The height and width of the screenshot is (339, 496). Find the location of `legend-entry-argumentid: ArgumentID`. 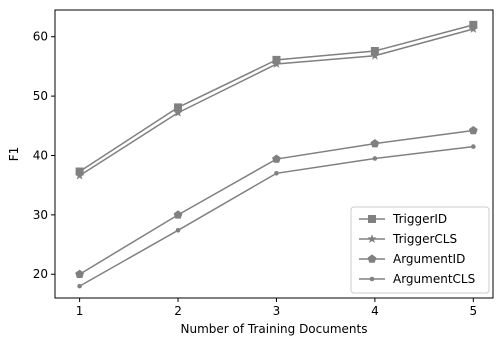

legend-entry-argumentid: ArgumentID is located at coordinates (412, 259).